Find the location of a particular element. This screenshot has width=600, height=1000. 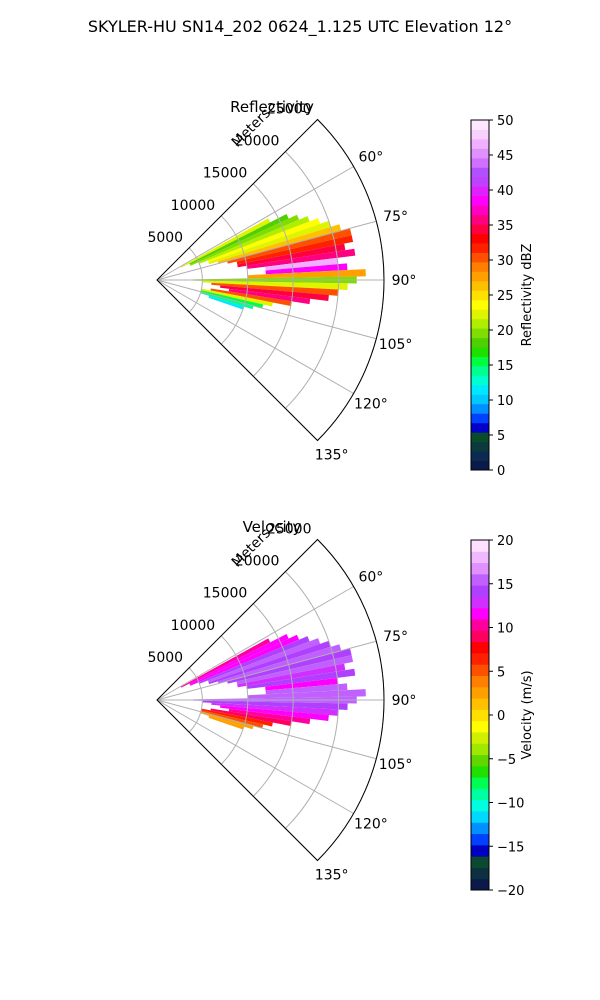

colorbar-tick-label: 5 is located at coordinates (501, 436).